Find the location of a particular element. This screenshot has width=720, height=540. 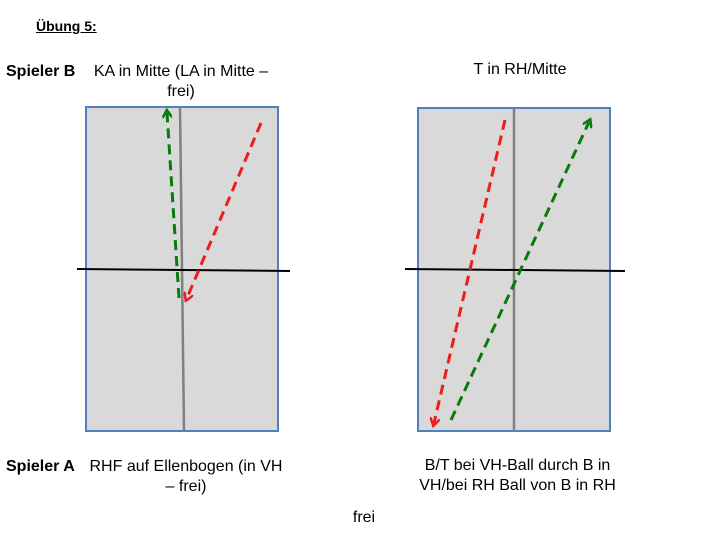

right-red-arrow is located at coordinates (470, 271).